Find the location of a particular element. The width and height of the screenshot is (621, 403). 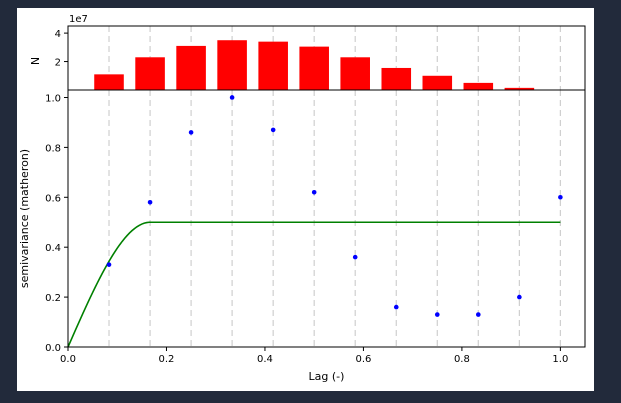

x-tick-label: 1.0 is located at coordinates (560, 359).